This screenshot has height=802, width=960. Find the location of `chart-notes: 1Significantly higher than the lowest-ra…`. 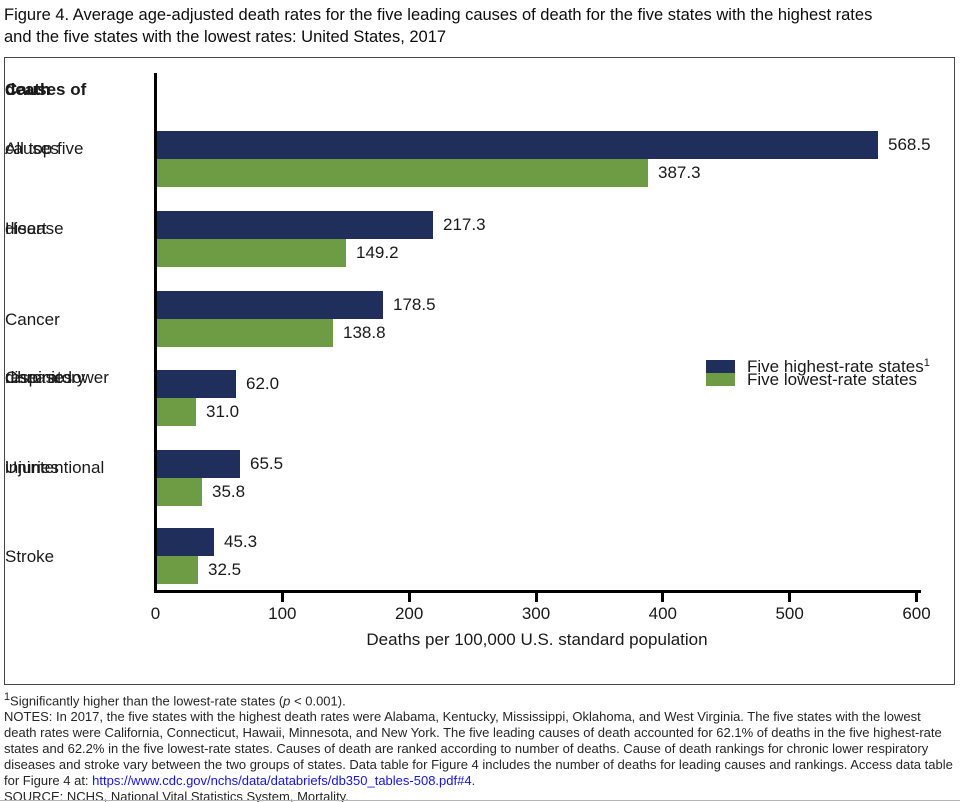

chart-notes: 1Significantly higher than the lowest-ra… is located at coordinates (479, 745).